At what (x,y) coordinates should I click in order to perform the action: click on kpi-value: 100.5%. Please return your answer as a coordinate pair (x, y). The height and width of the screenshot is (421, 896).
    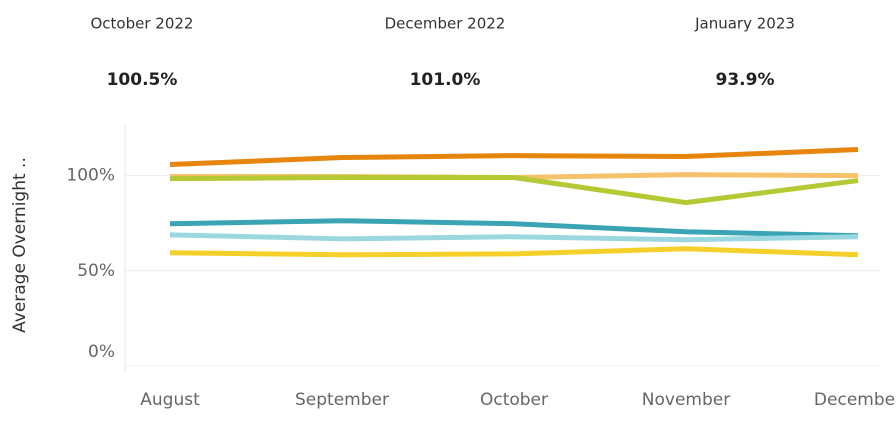
    Looking at the image, I should click on (142, 80).